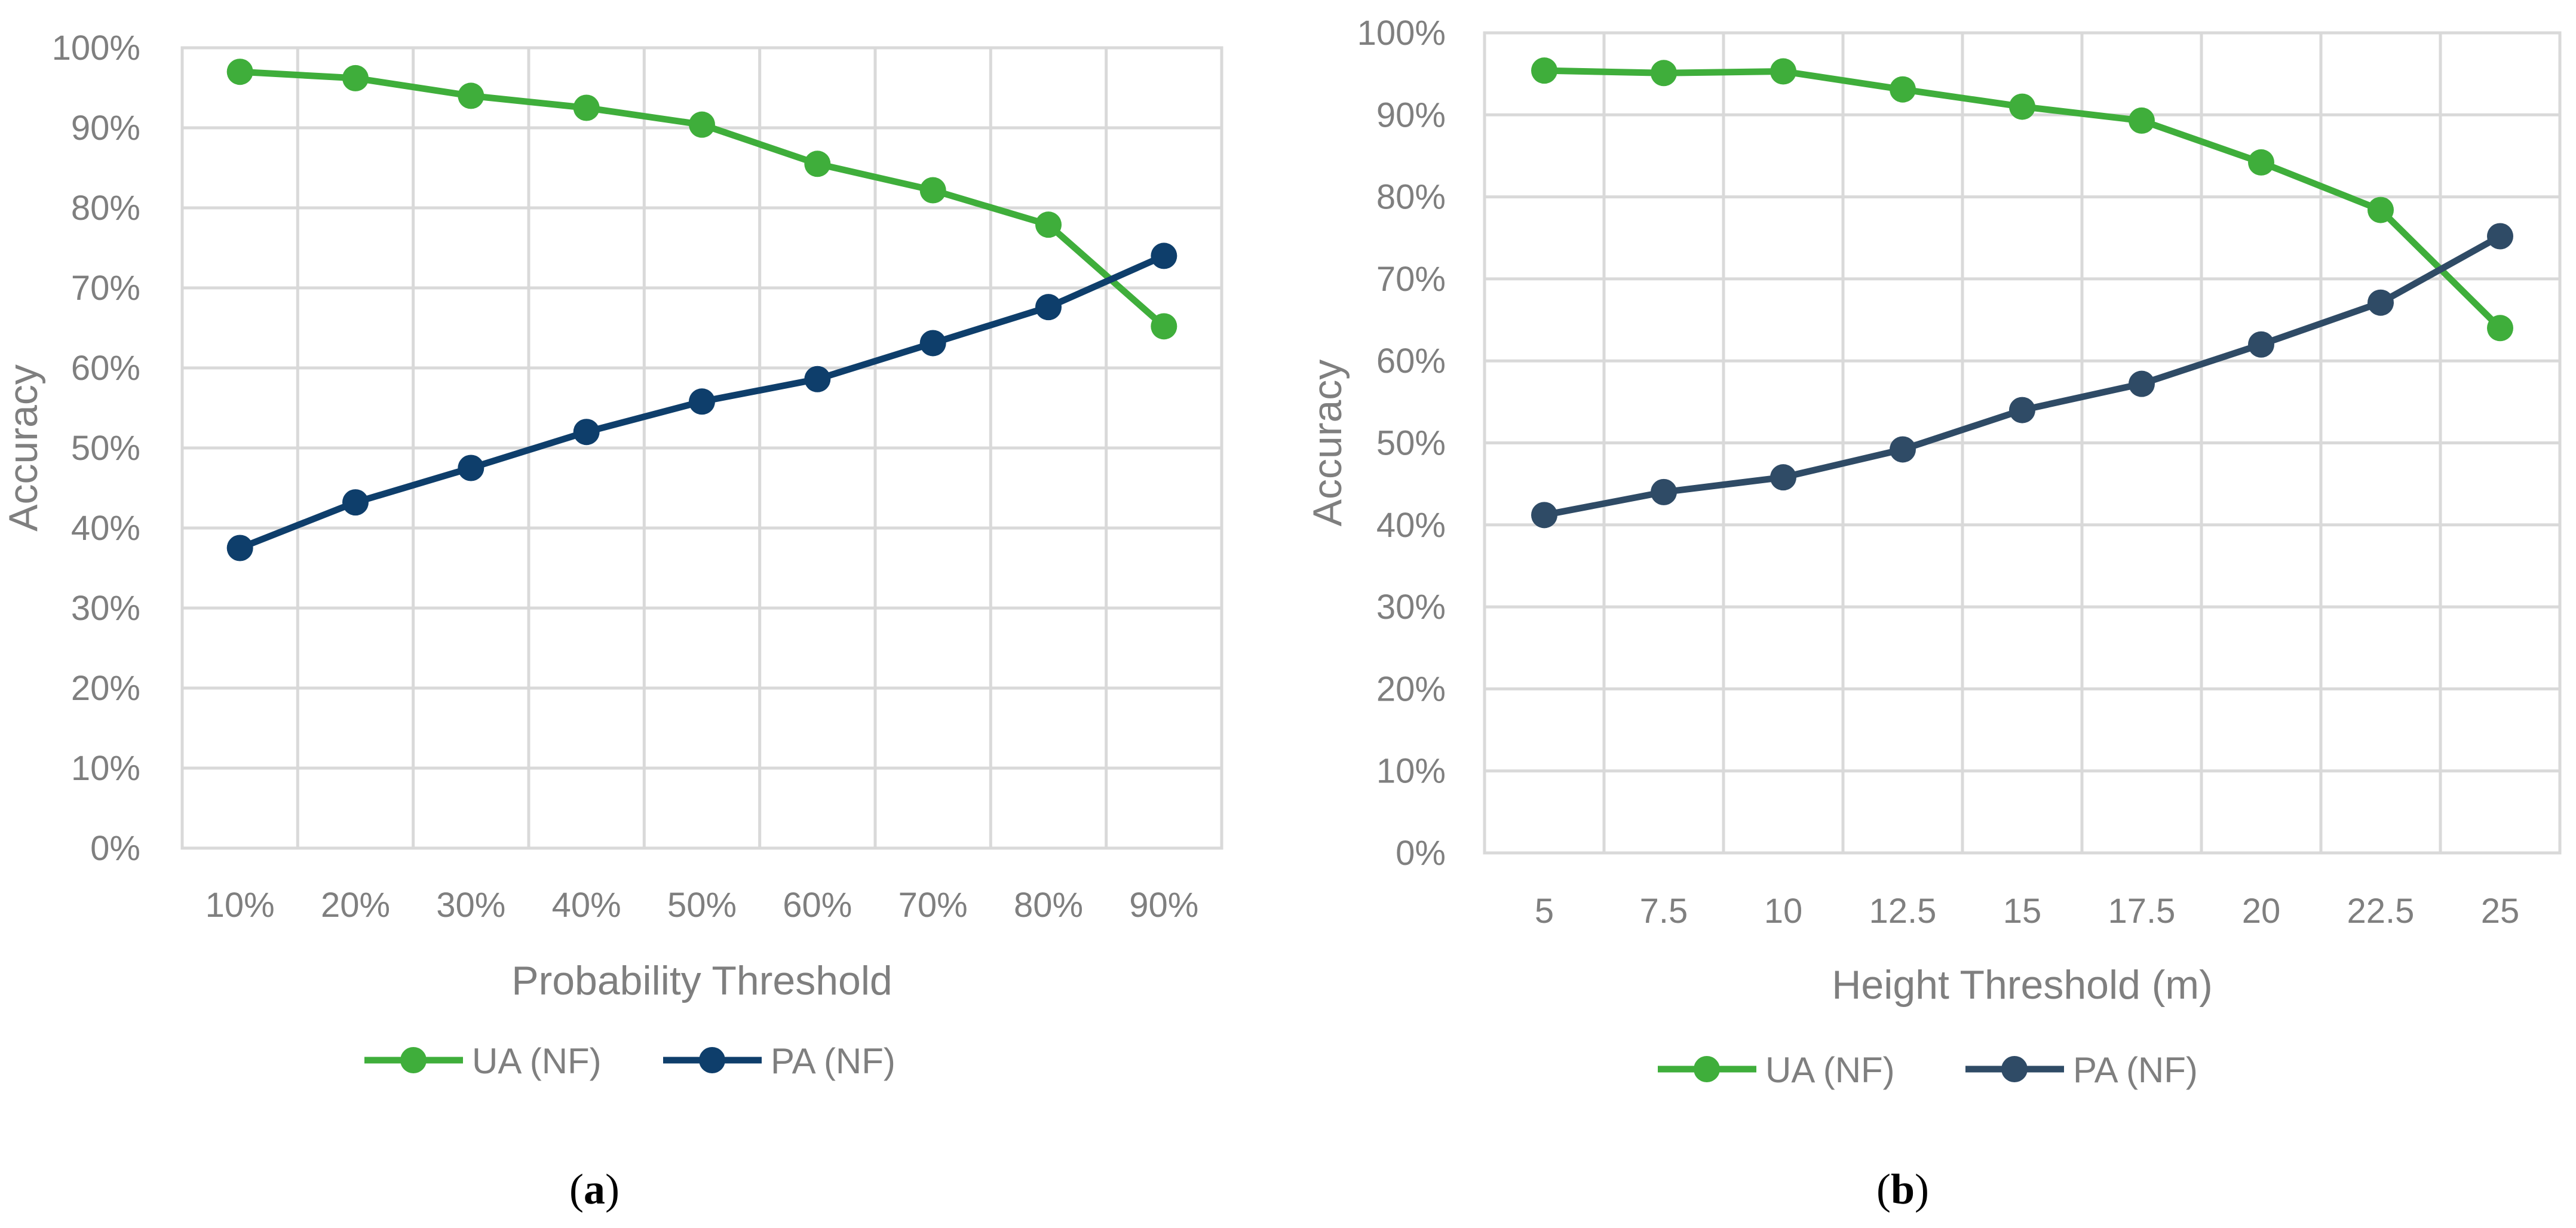 Image resolution: width=2576 pixels, height=1228 pixels. What do you see at coordinates (2501, 911) in the screenshot?
I see `x-tick-label: 25` at bounding box center [2501, 911].